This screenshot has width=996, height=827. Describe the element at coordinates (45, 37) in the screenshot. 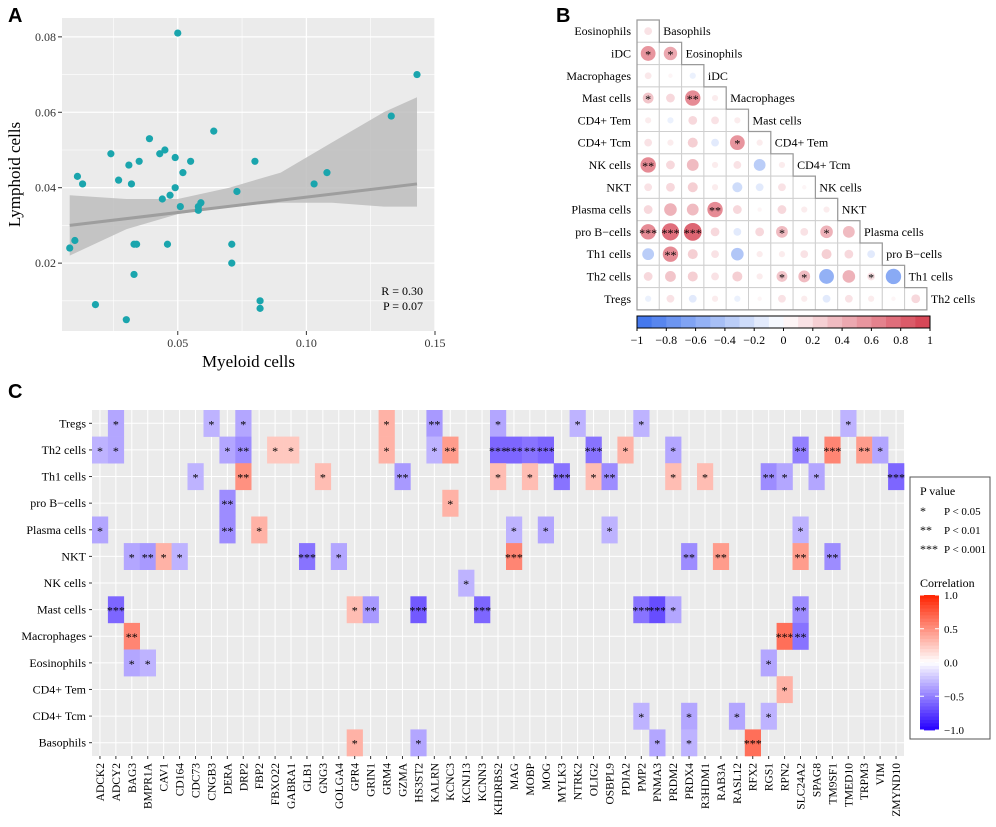

I see `y-tick-label: 0.08` at that location.